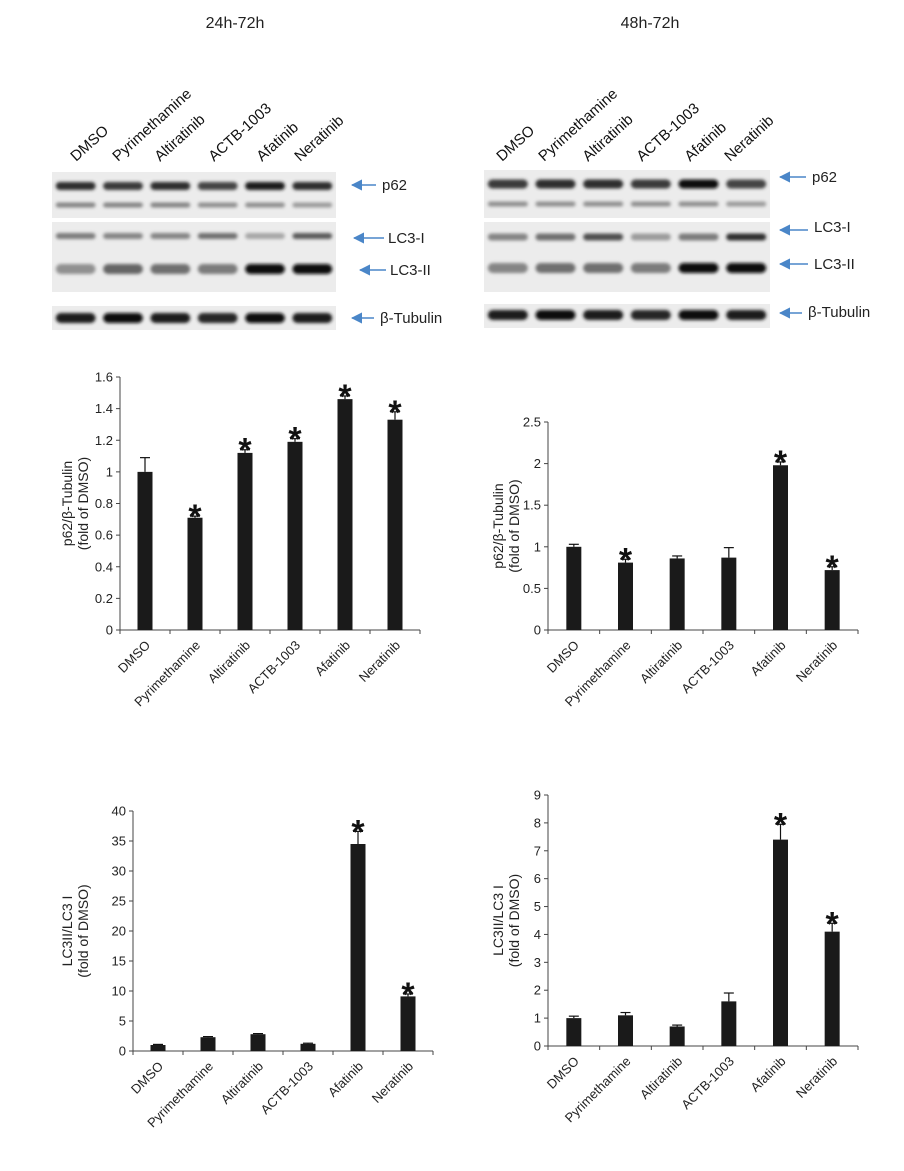 Image resolution: width=904 pixels, height=1171 pixels. Describe the element at coordinates (834, 264) in the screenshot. I see `band-label-lc3-ii: LC3-II` at that location.